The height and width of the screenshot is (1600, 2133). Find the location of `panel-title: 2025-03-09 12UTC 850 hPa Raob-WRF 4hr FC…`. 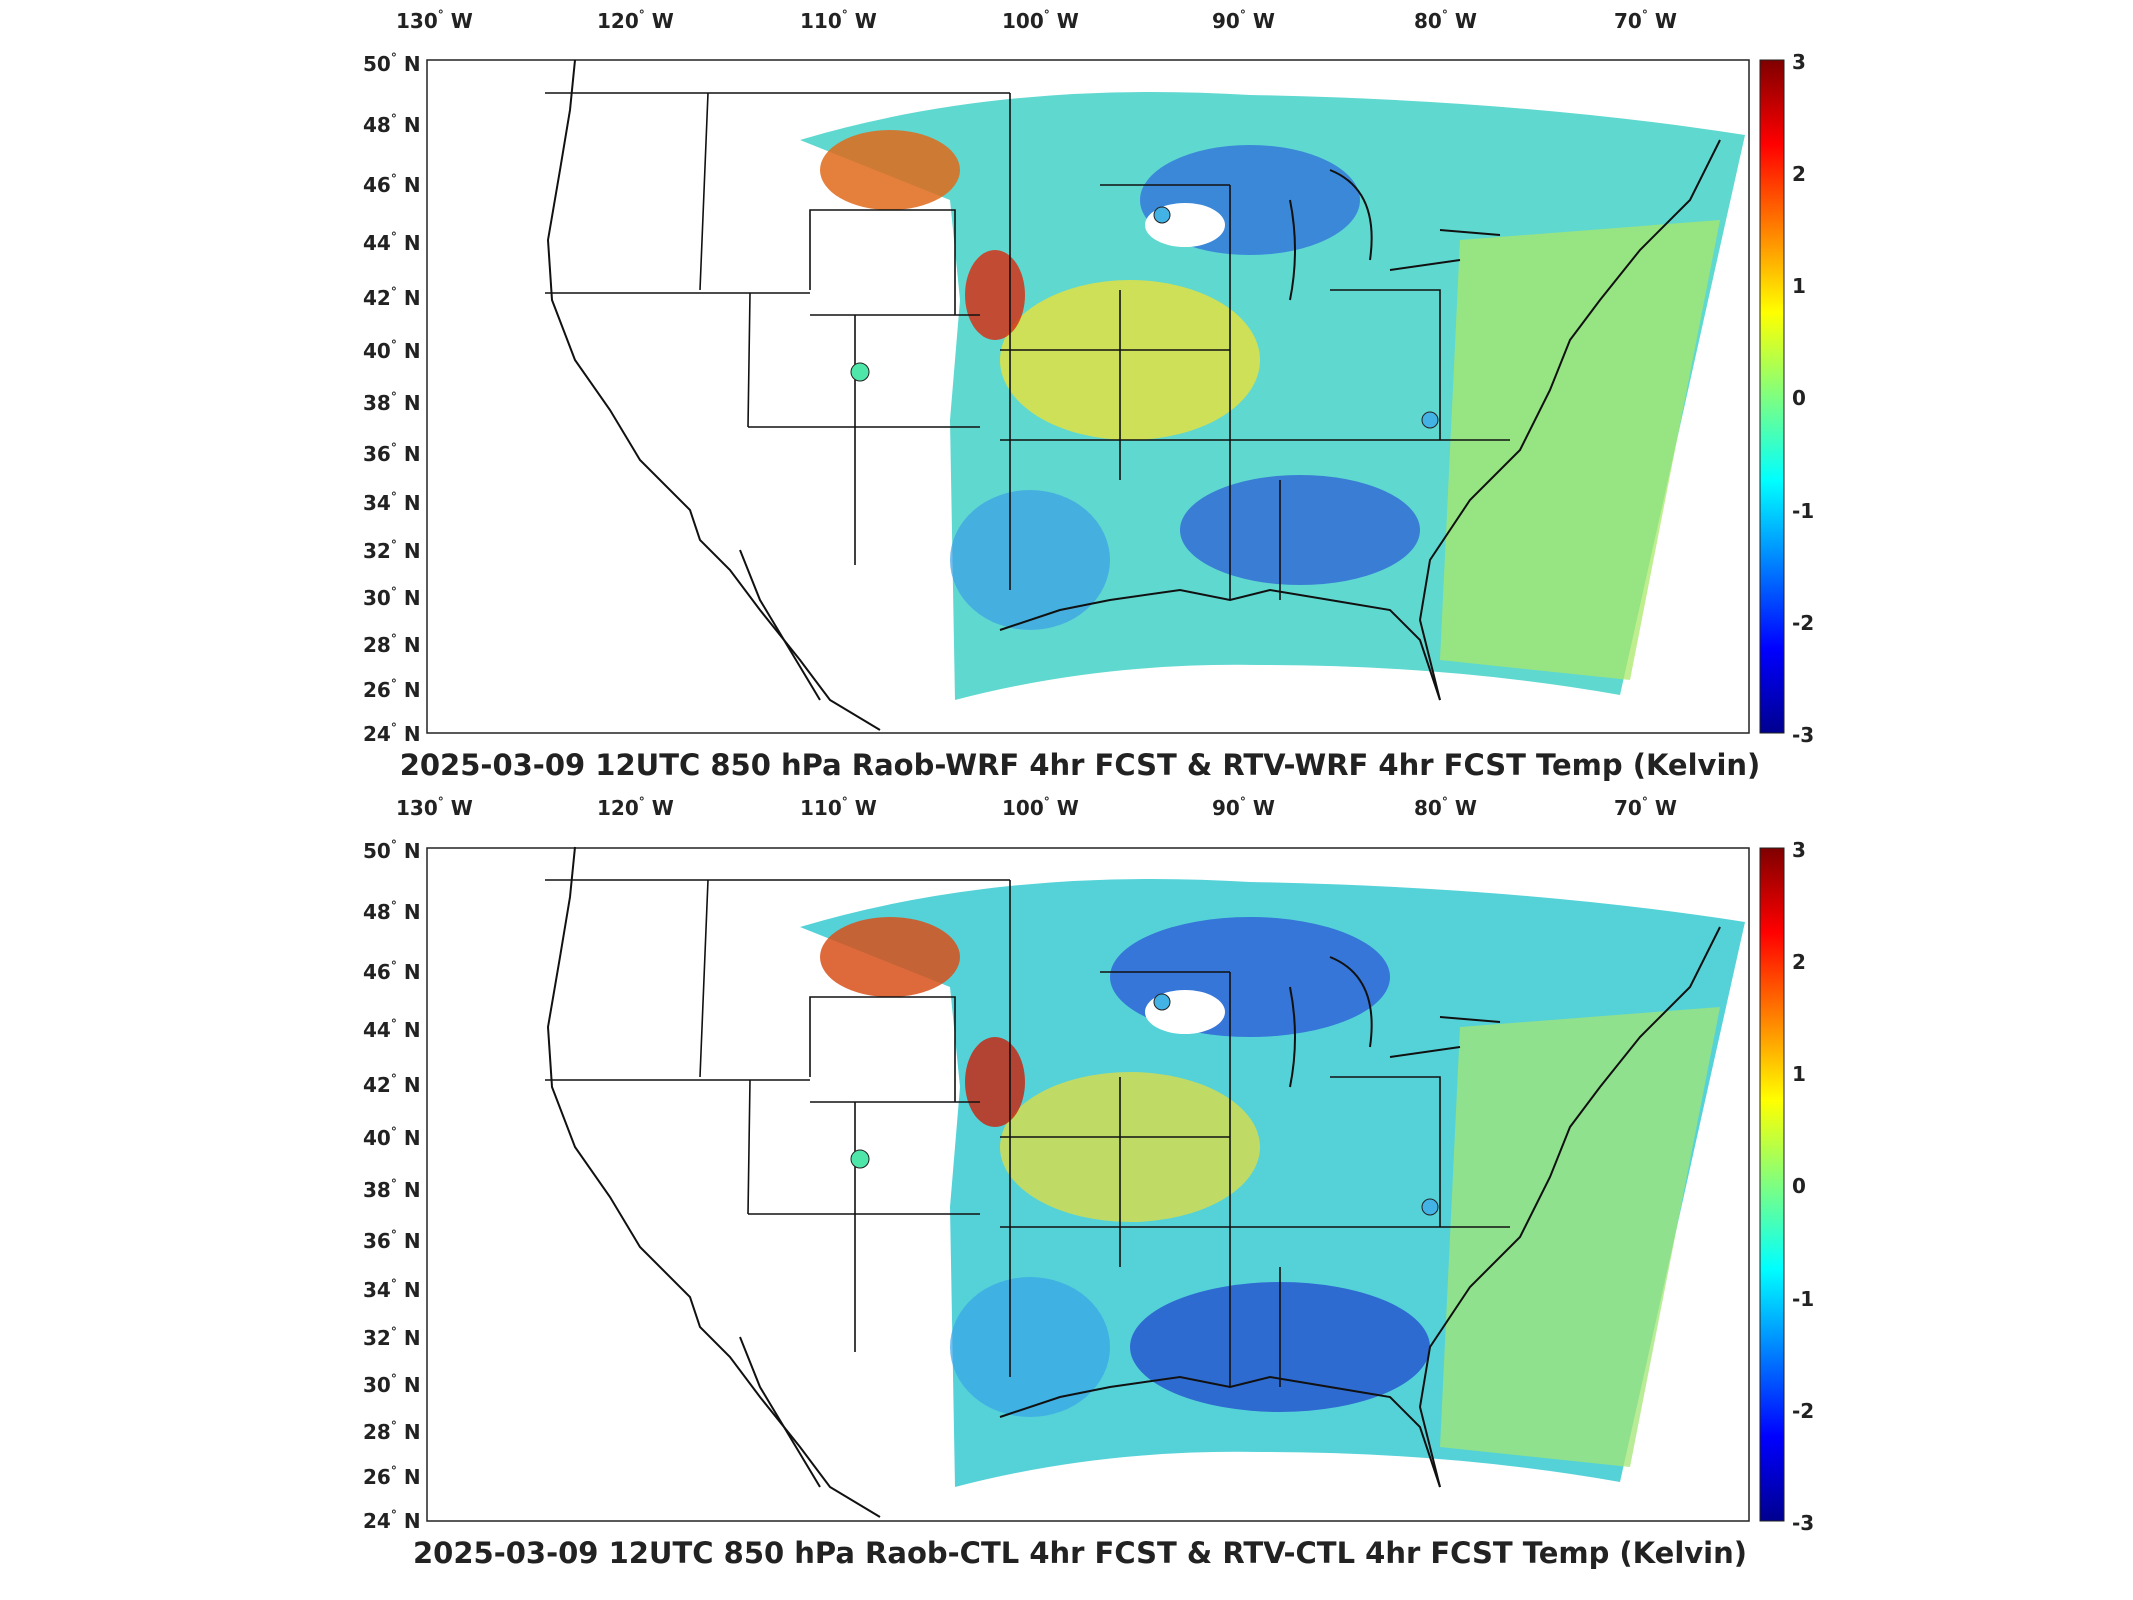

panel-title: 2025-03-09 12UTC 850 hPa Raob-WRF 4hr FC… is located at coordinates (1080, 765).